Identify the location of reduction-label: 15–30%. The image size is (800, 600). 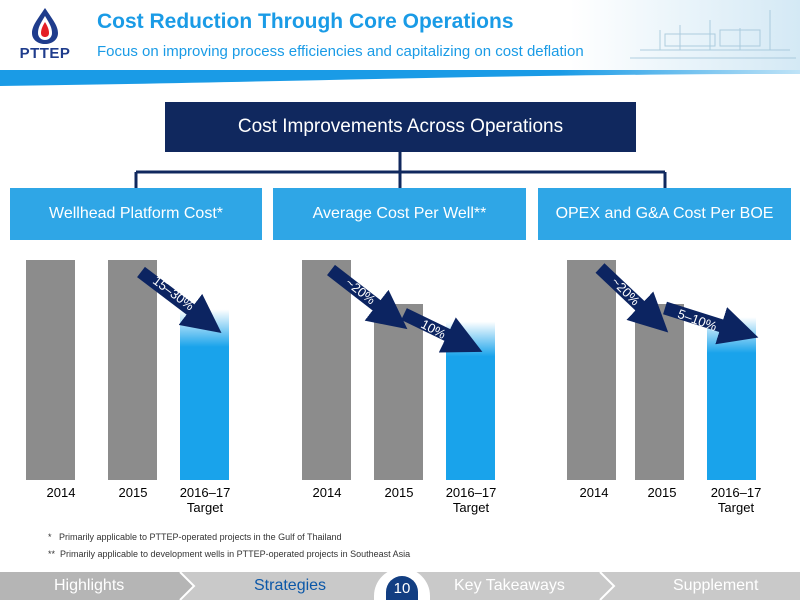
(173, 293).